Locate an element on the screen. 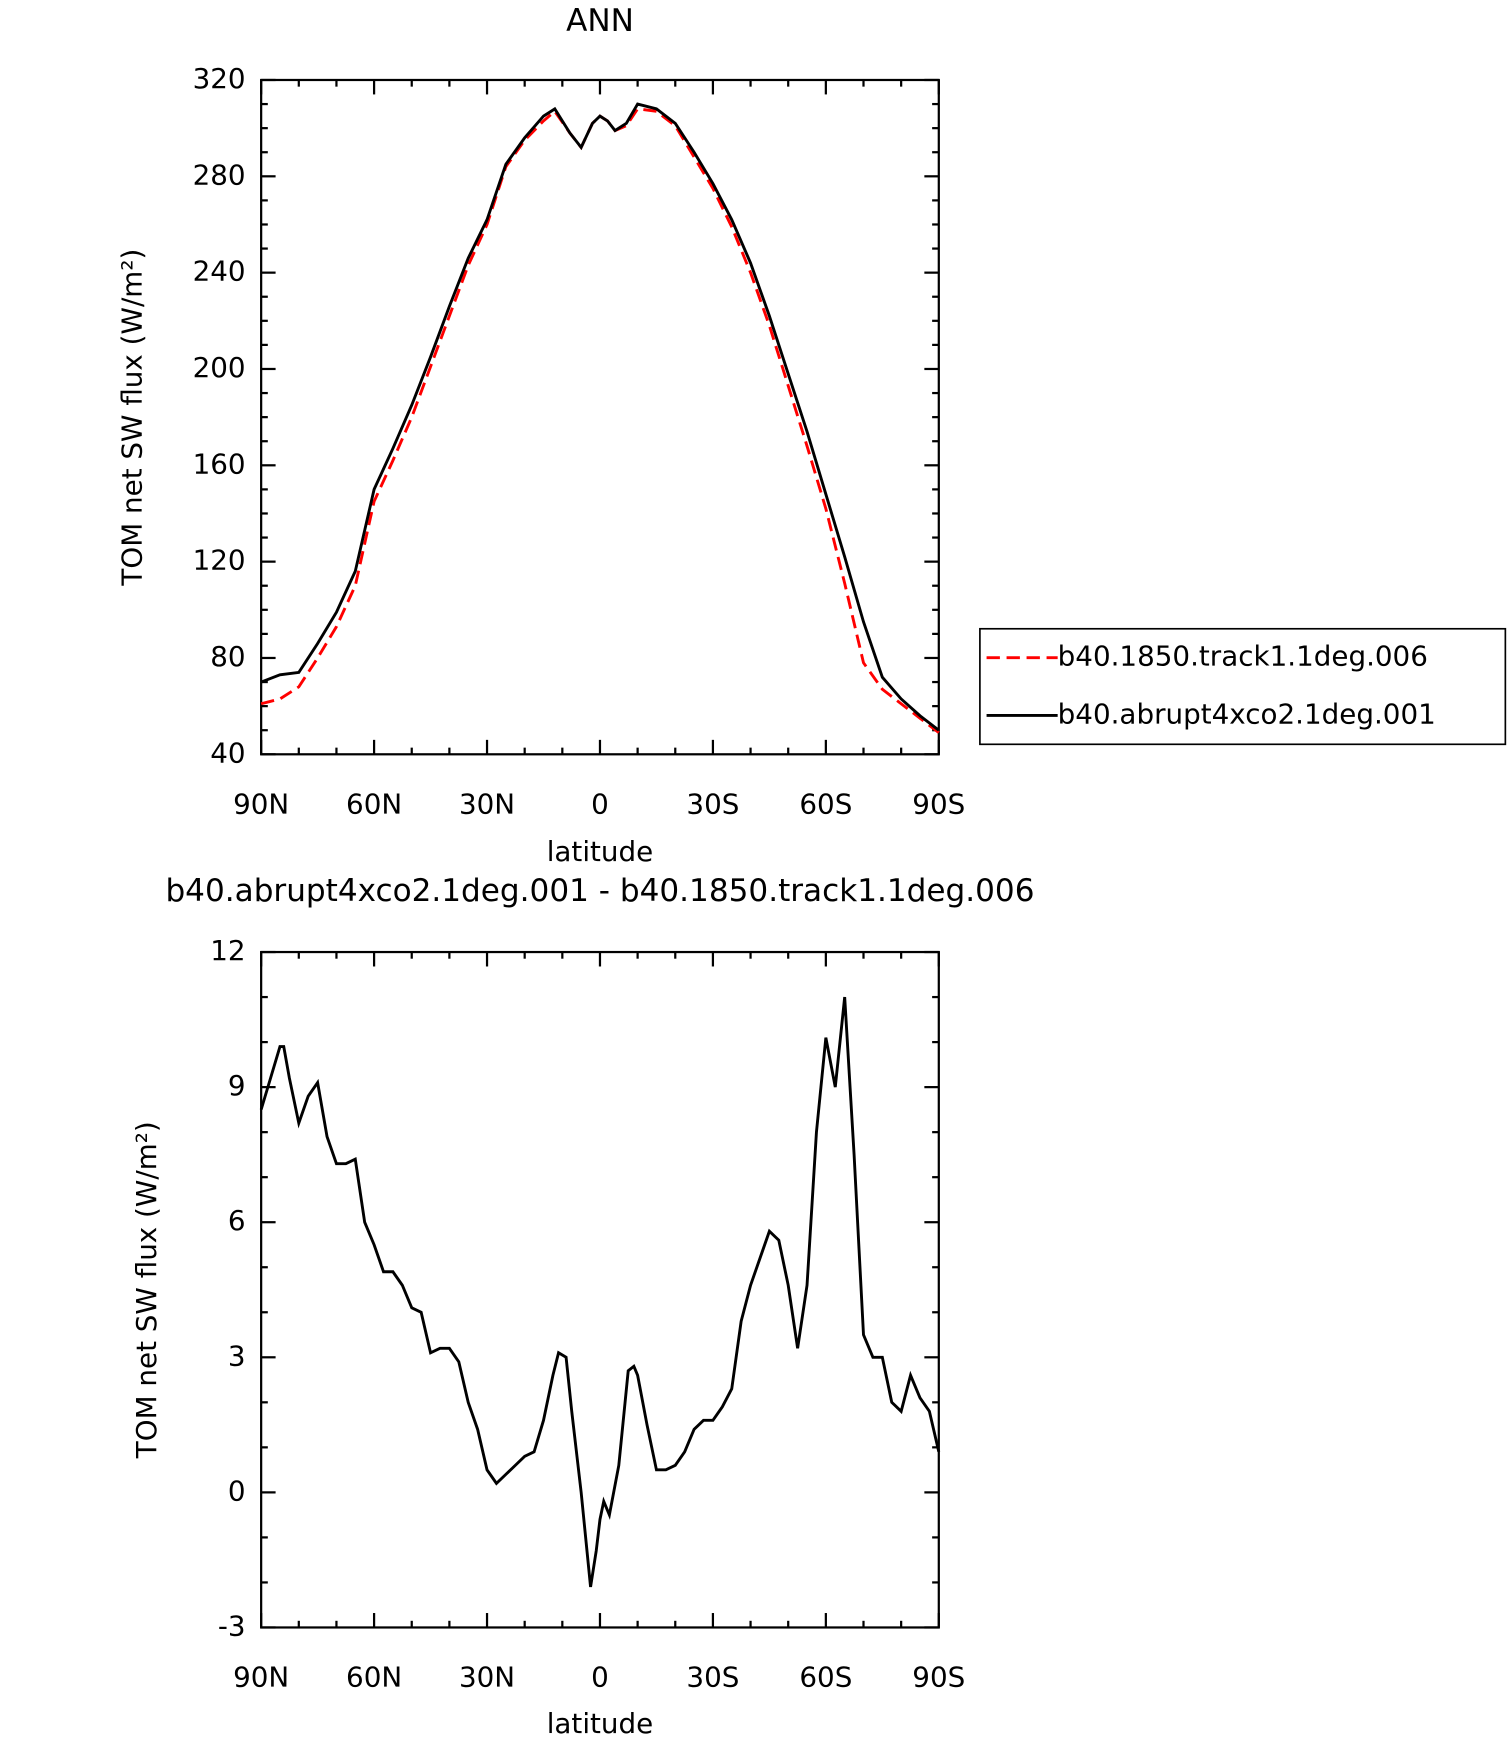  y-tick-label: 280 is located at coordinates (219, 174).